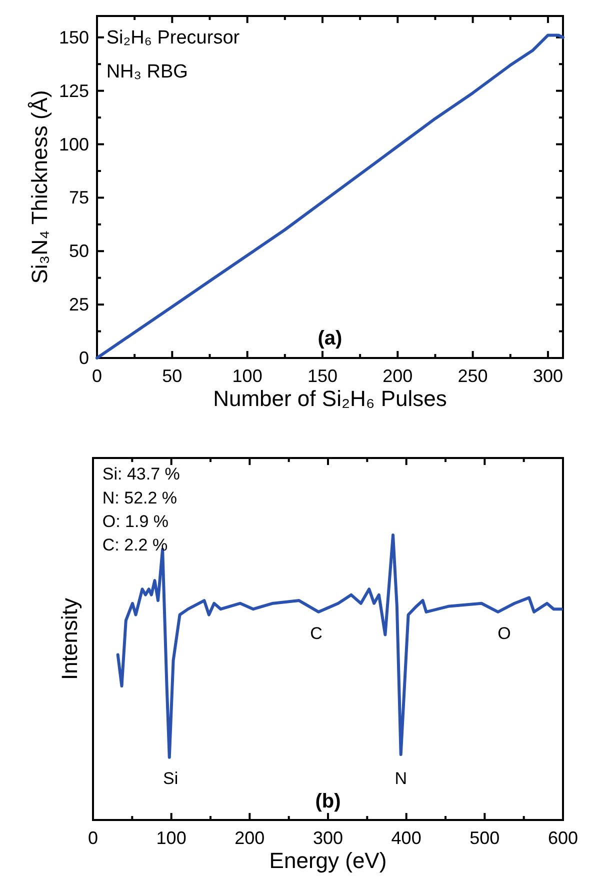 The image size is (590, 882). I want to click on x-axis-title: Energy (eV), so click(328, 860).